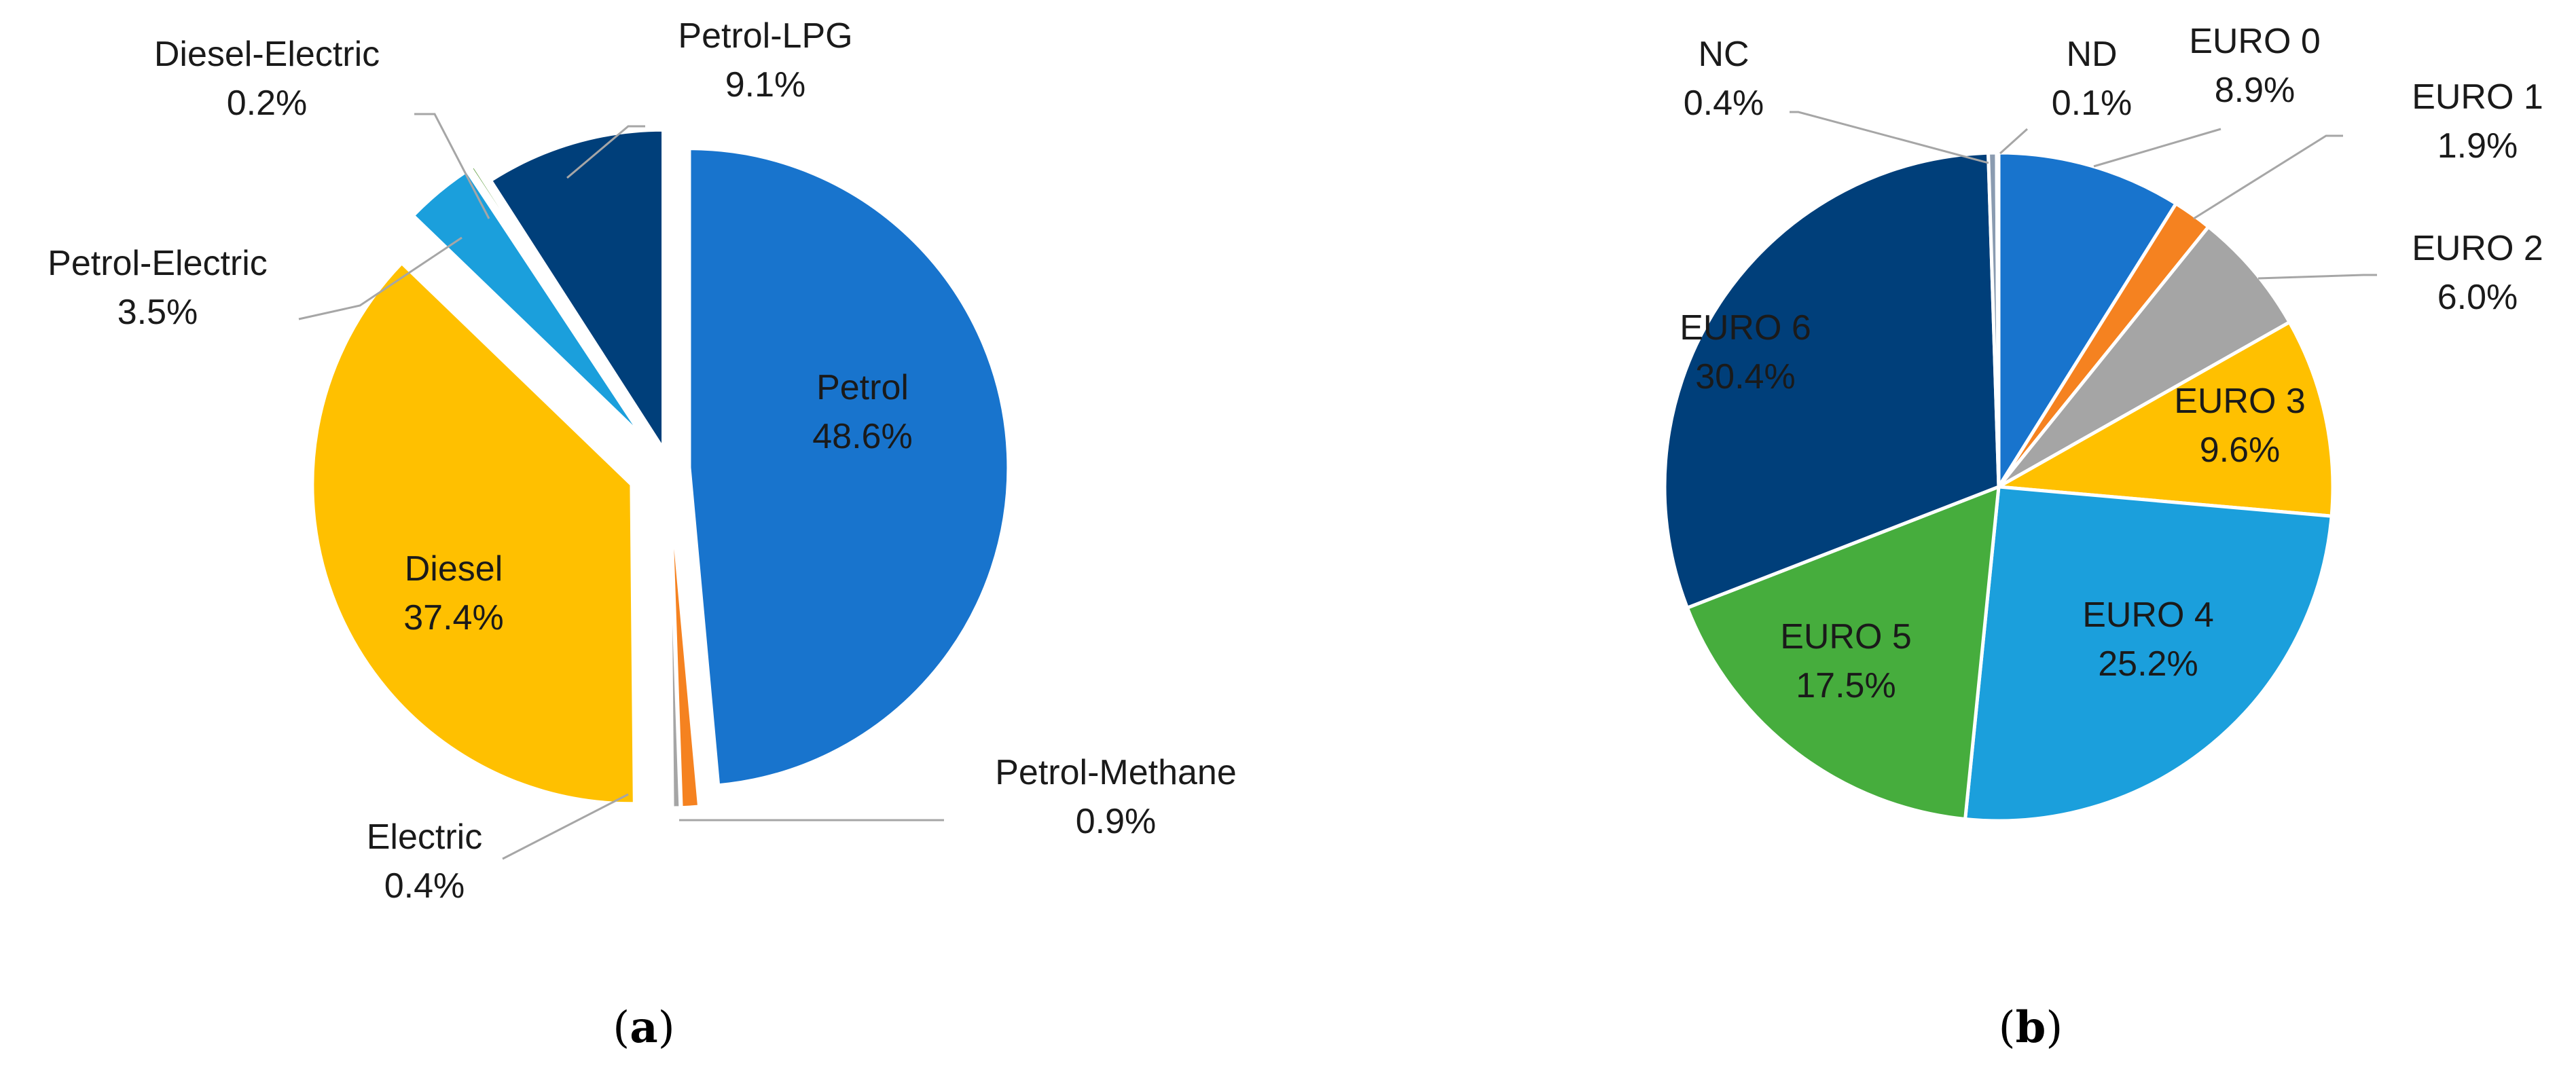 The image size is (2576, 1089). Describe the element at coordinates (1724, 54) in the screenshot. I see `slice-name-nc: NC` at that location.